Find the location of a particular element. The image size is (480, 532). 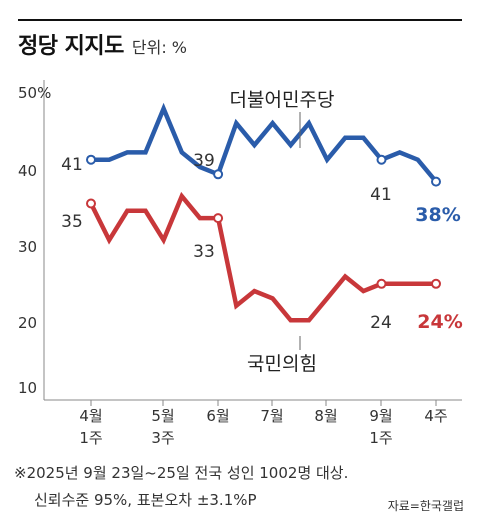

y-tick-50: 50% is located at coordinates (34, 93).